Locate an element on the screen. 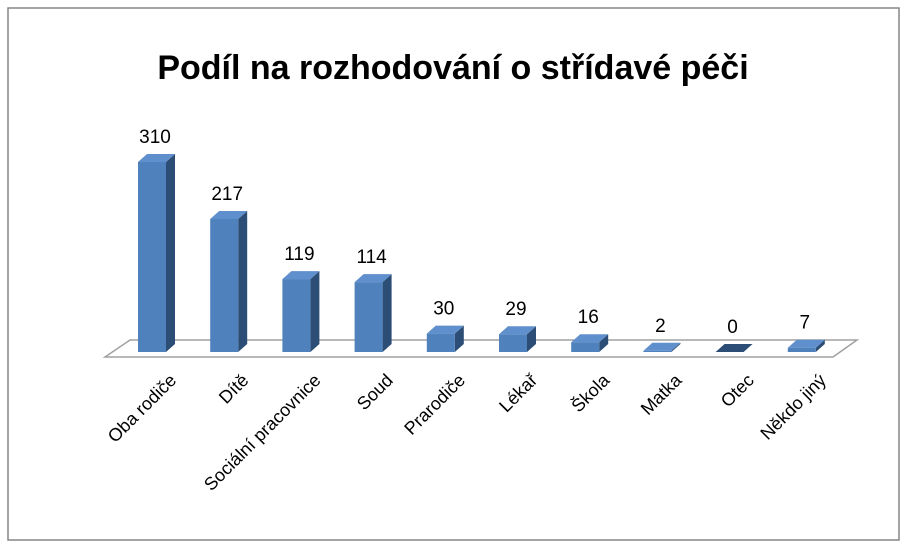 Image resolution: width=907 pixels, height=549 pixels. value-label: 119 is located at coordinates (299, 254).